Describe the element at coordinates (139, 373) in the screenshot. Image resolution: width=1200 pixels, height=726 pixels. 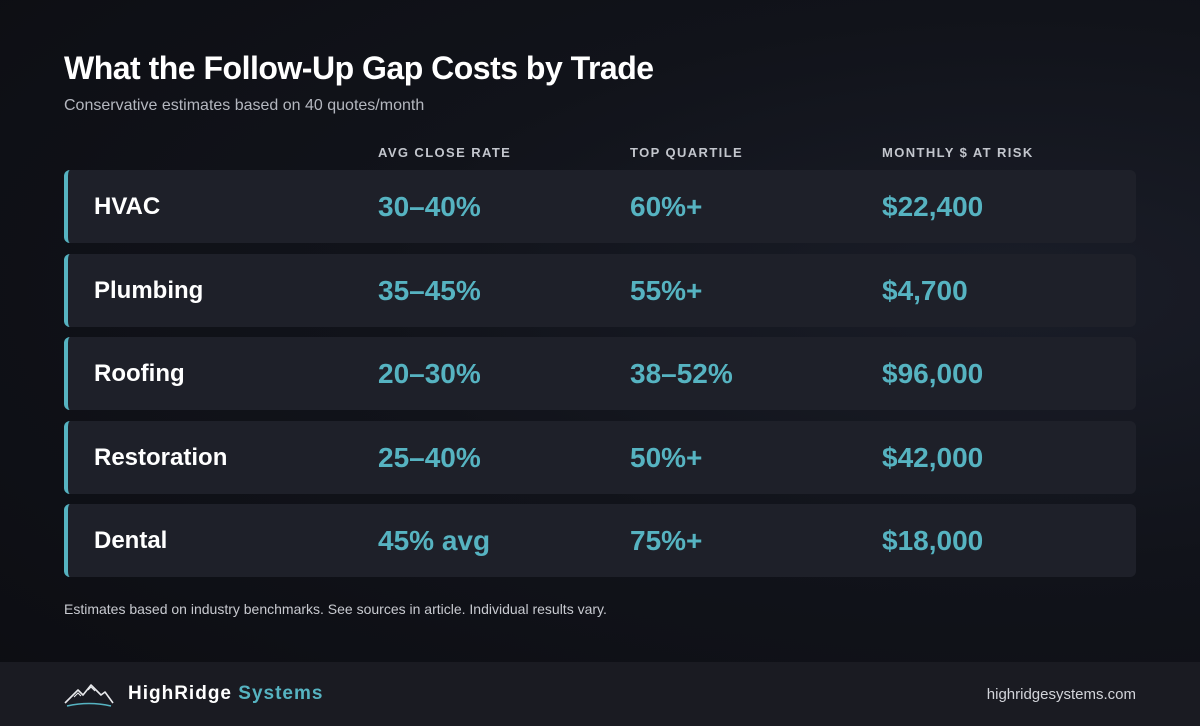
I see `trade-name: Roofing` at that location.